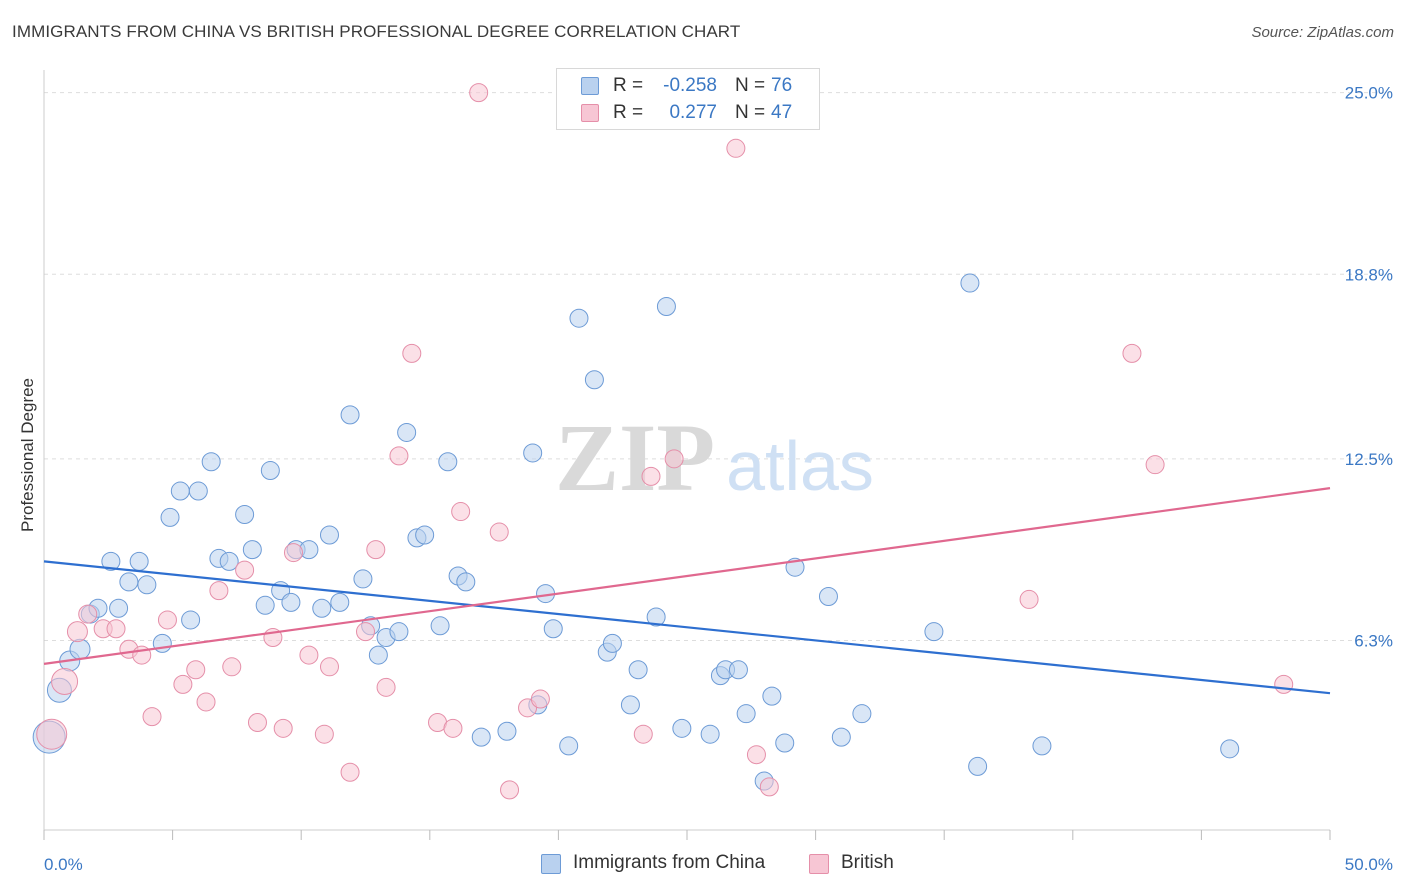 The image size is (1406, 892). I want to click on n-value: 47, so click(782, 112).